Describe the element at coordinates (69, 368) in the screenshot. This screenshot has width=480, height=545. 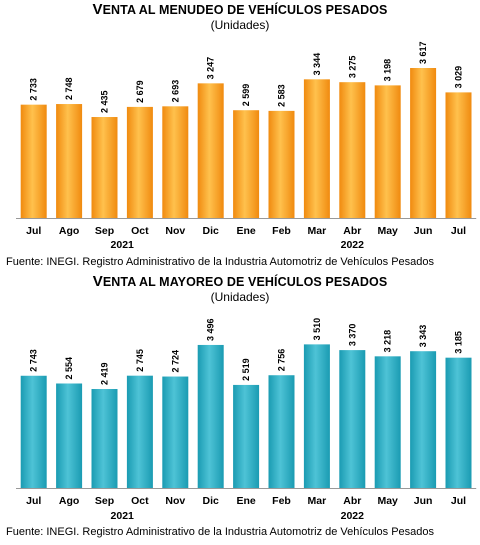
I see `data-label: 2 554` at that location.